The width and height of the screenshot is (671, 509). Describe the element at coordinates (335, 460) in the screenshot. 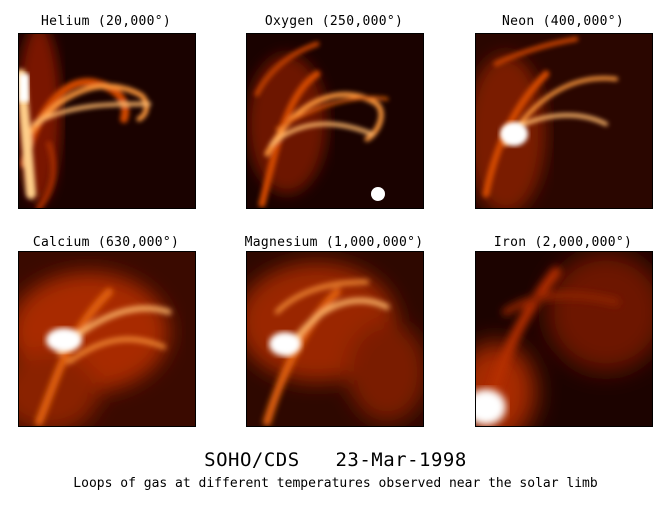

I see `footer-title: SOHO/CDS 23-Mar-1998` at that location.